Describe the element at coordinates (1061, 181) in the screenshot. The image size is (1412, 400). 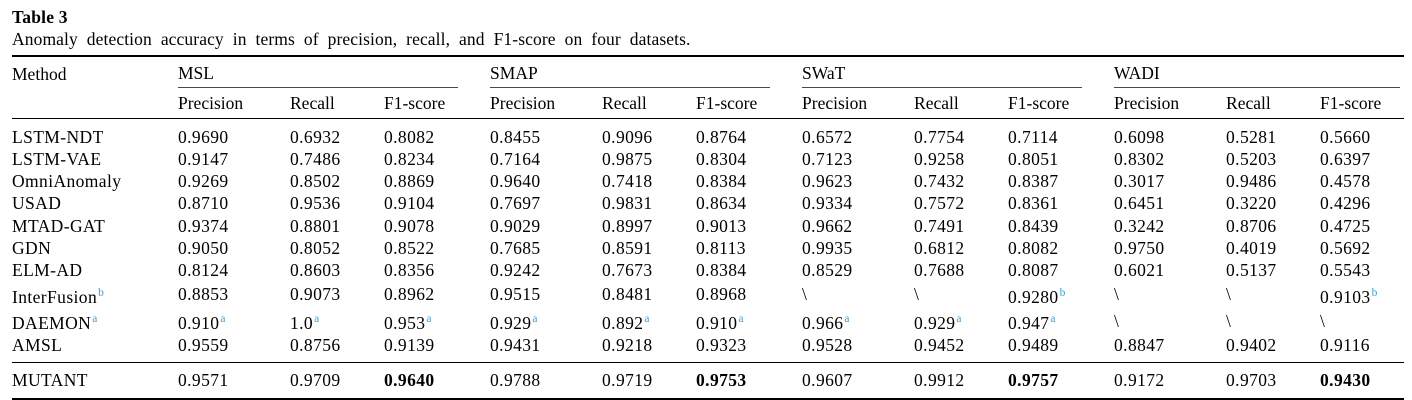
I see `value-cell: 0.8387` at that location.